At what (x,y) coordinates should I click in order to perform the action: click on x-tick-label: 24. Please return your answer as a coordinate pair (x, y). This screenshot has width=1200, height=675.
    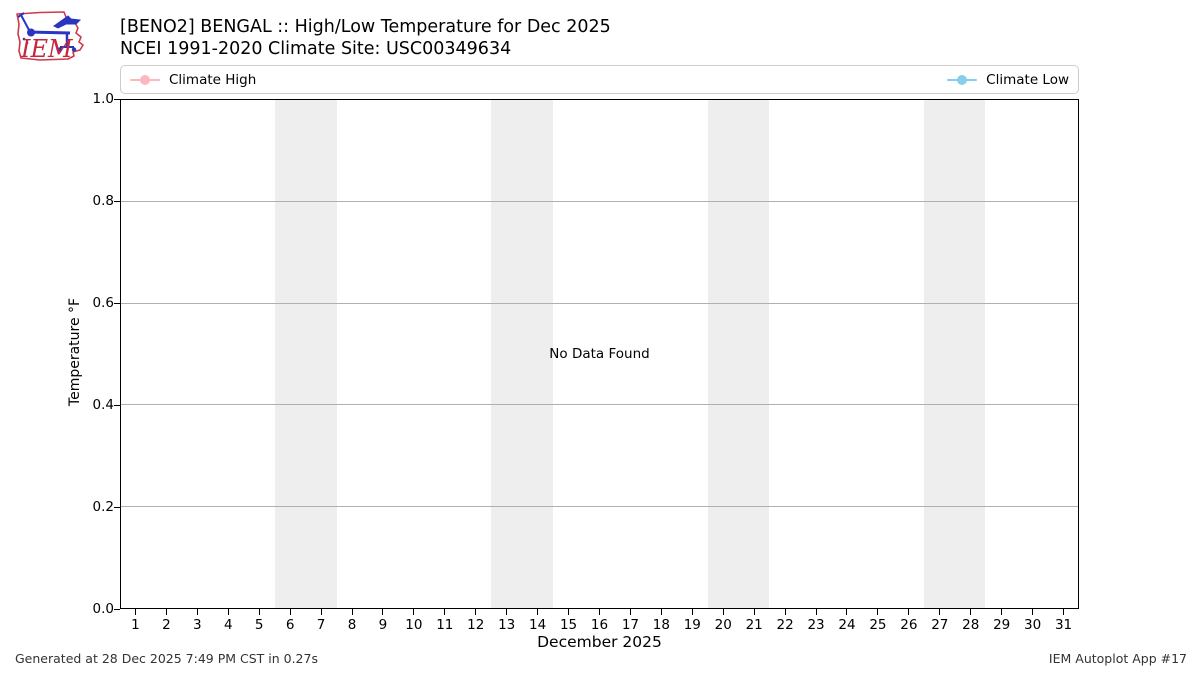
    Looking at the image, I should click on (847, 625).